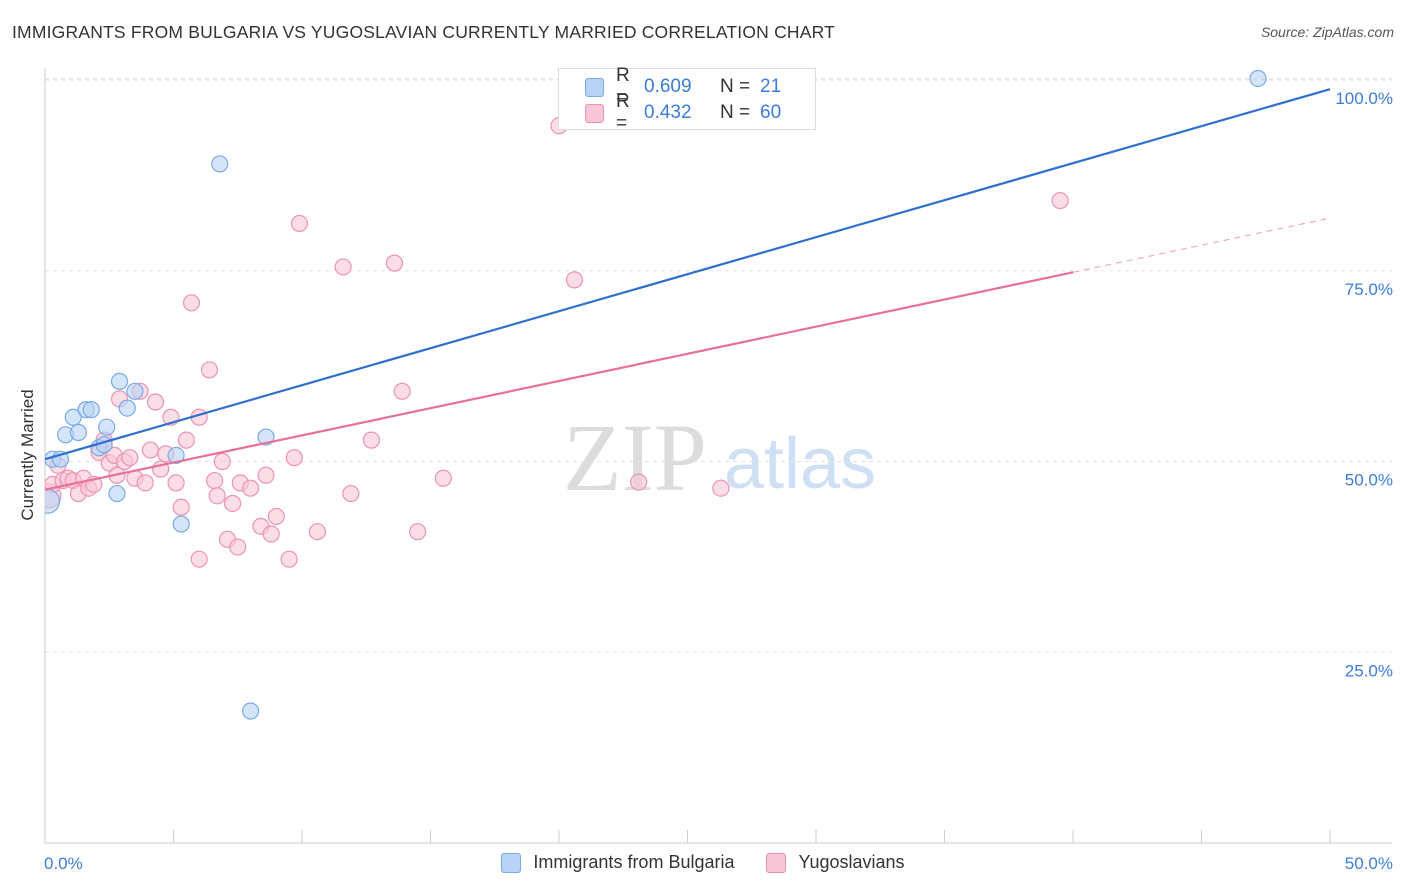  I want to click on watermark-zip: ZIP, so click(635, 457).